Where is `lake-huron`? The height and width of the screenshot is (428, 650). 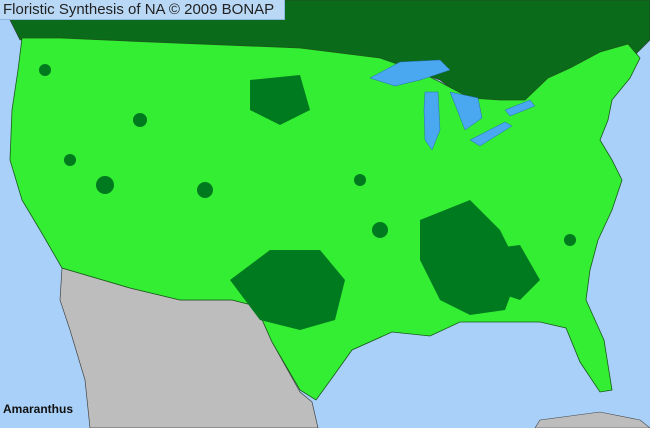
lake-huron is located at coordinates (466, 111).